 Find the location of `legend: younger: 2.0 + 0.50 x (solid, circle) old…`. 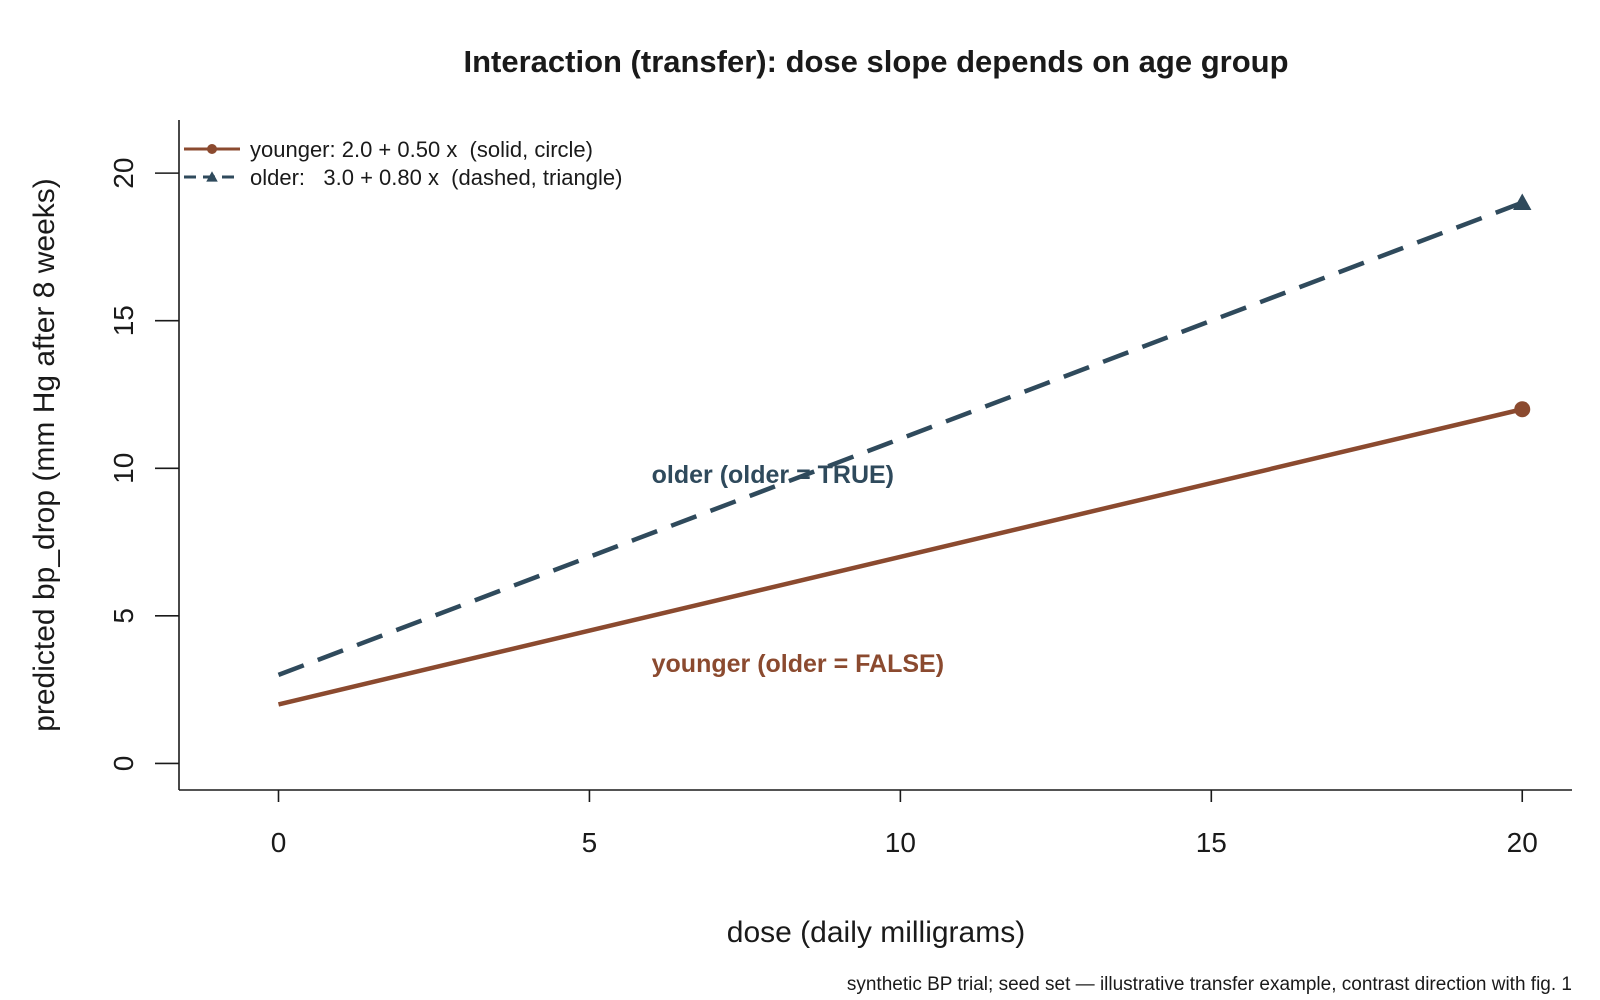

legend: younger: 2.0 + 0.50 x (solid, circle) old… is located at coordinates (403, 163).